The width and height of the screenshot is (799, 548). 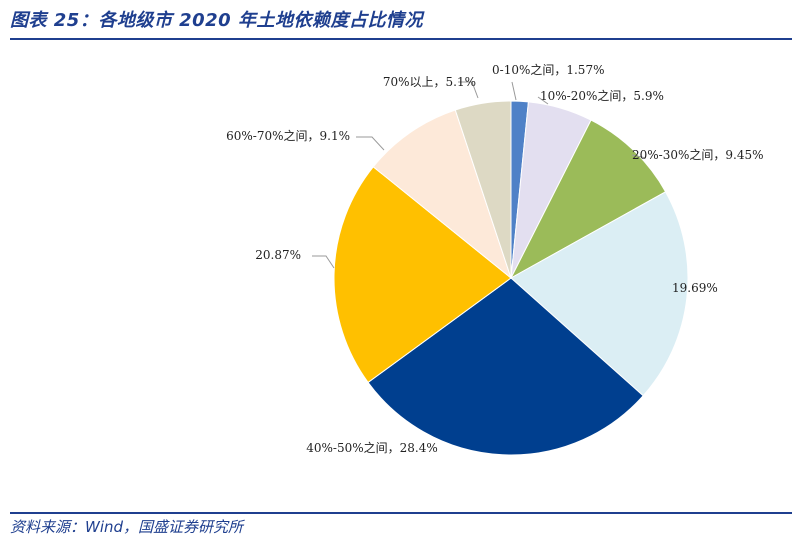 What do you see at coordinates (602, 96) in the screenshot?
I see `slice-label-2: 10%-20%之间，5.9%` at bounding box center [602, 96].